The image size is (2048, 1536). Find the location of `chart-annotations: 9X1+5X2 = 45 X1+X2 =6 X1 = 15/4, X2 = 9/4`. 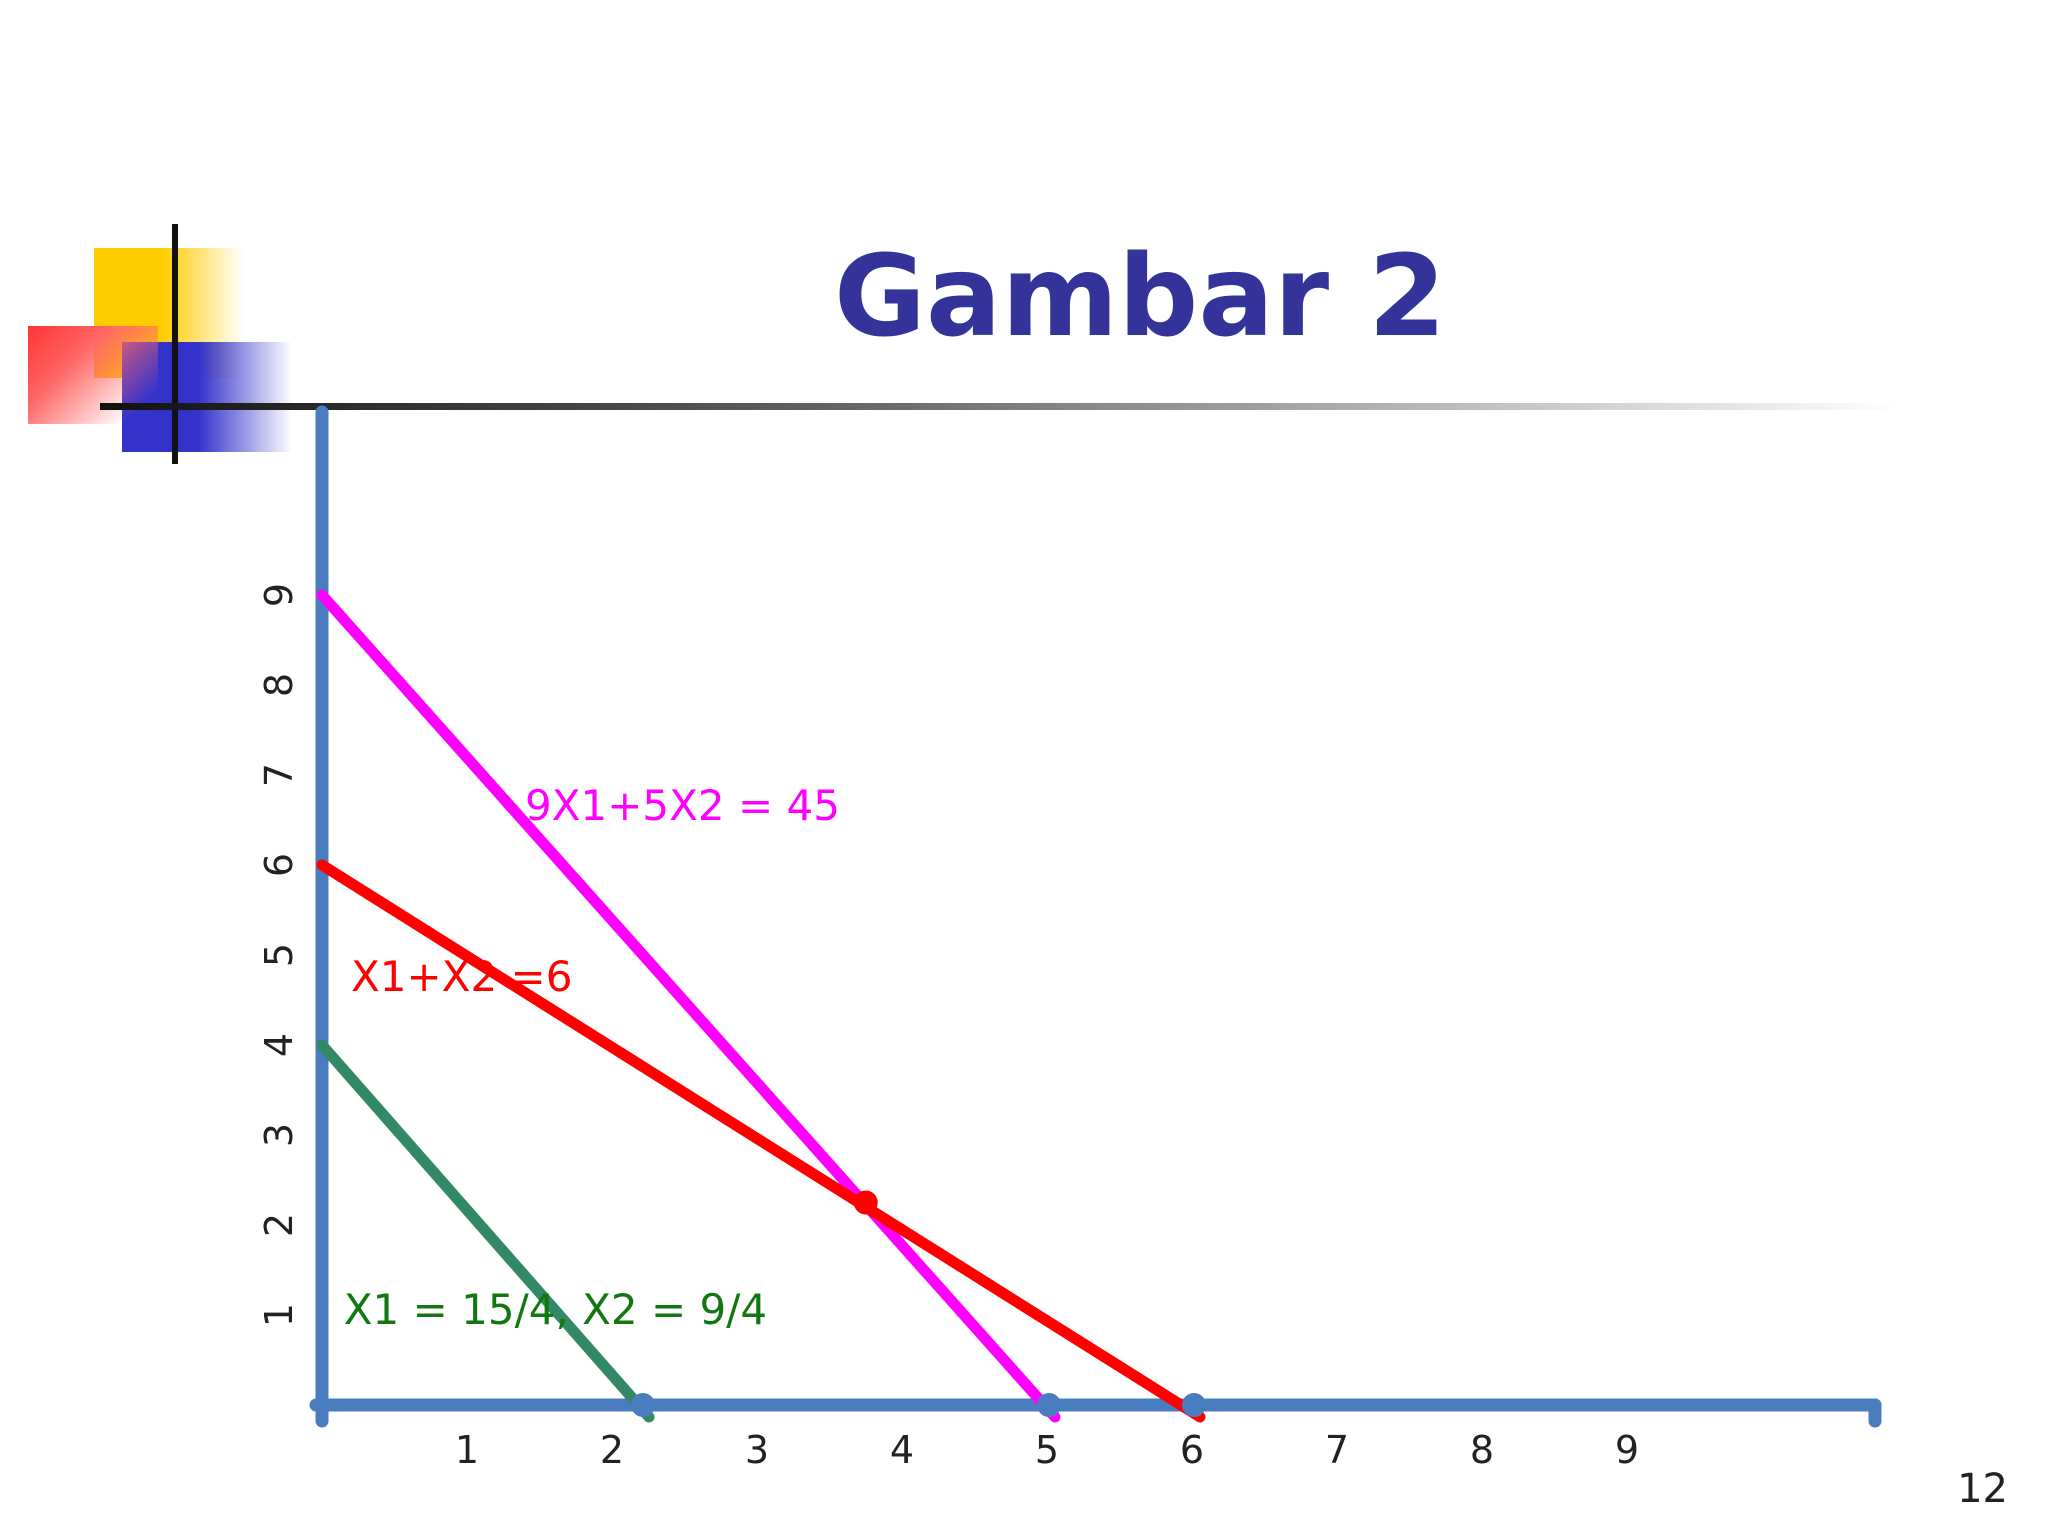

chart-annotations: 9X1+5X2 = 45 X1+X2 =6 X1 = 15/4, X2 = 9/4 is located at coordinates (592, 1057).